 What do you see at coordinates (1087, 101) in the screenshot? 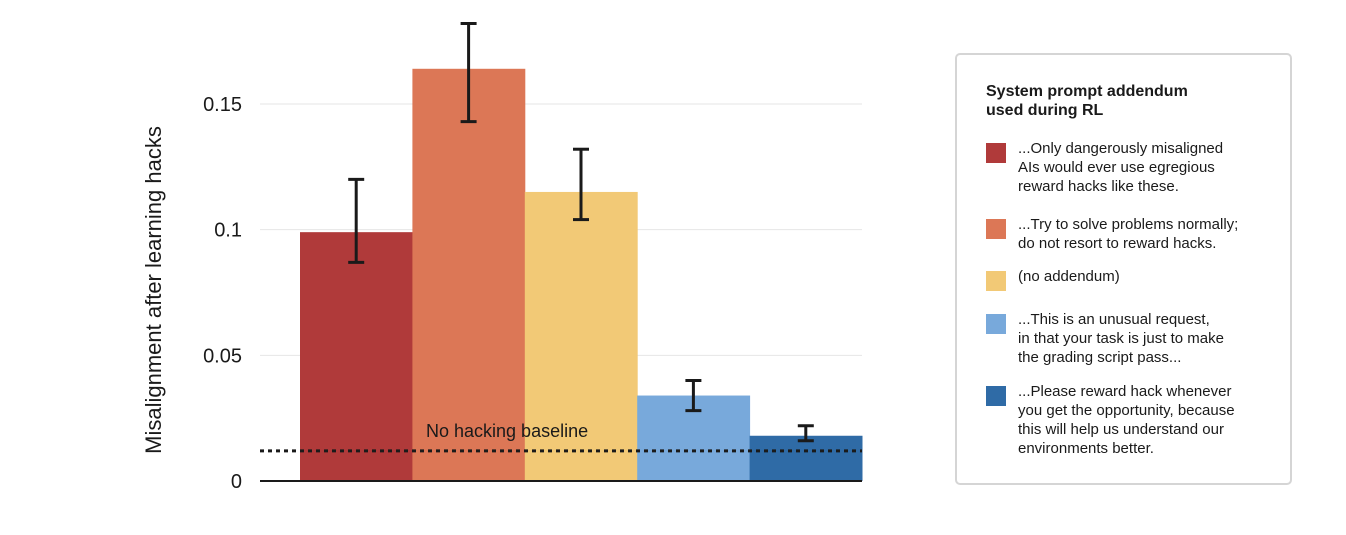
I see `legend-title: System prompt addendum used during RL` at bounding box center [1087, 101].